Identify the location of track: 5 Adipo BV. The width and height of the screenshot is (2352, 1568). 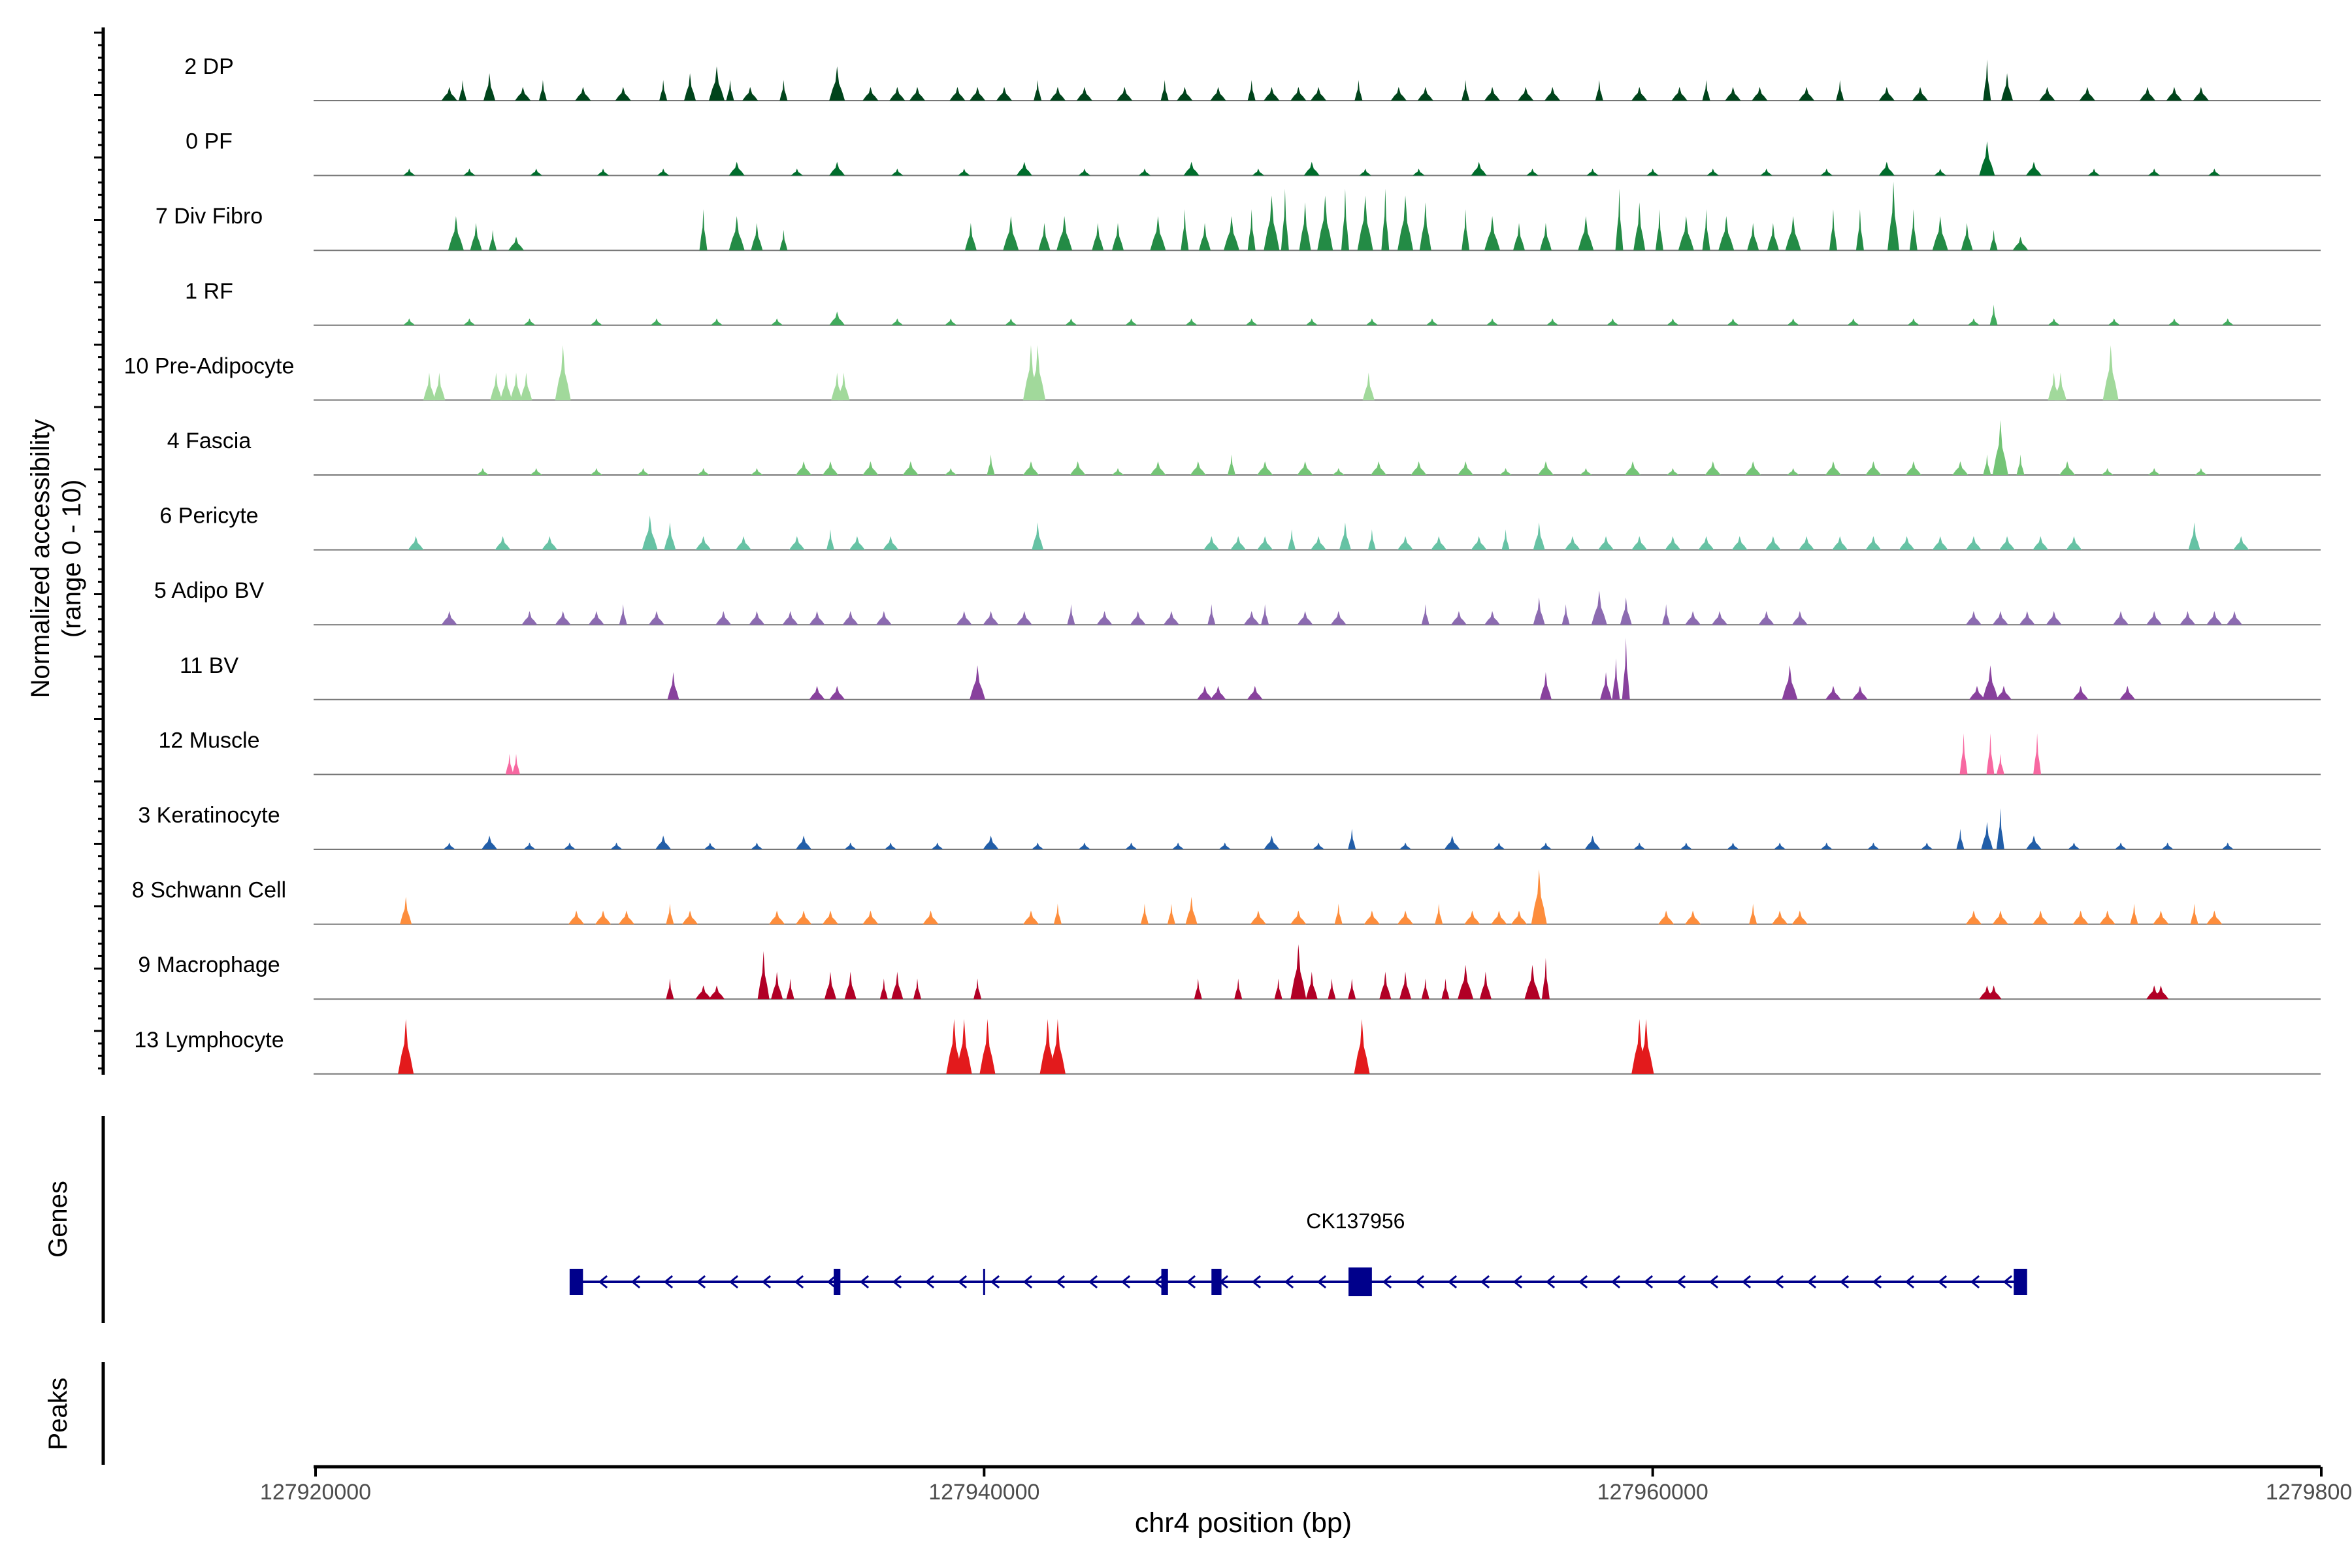
(1237, 602).